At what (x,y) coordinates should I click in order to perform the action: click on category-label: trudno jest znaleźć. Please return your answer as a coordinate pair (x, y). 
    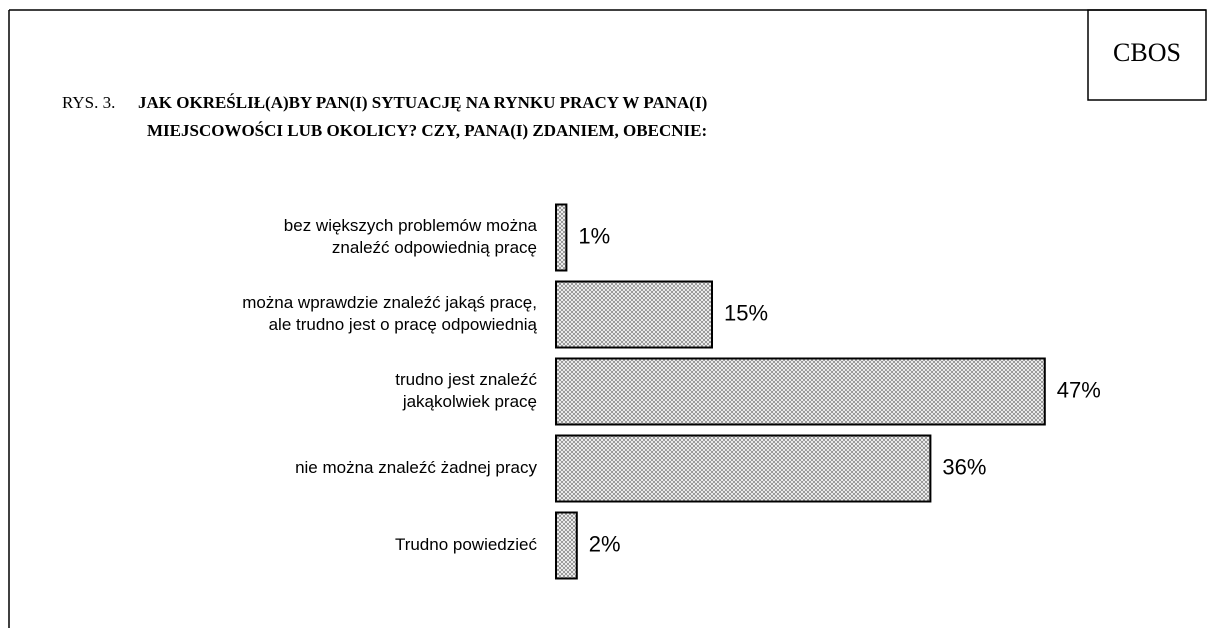
    Looking at the image, I should click on (466, 379).